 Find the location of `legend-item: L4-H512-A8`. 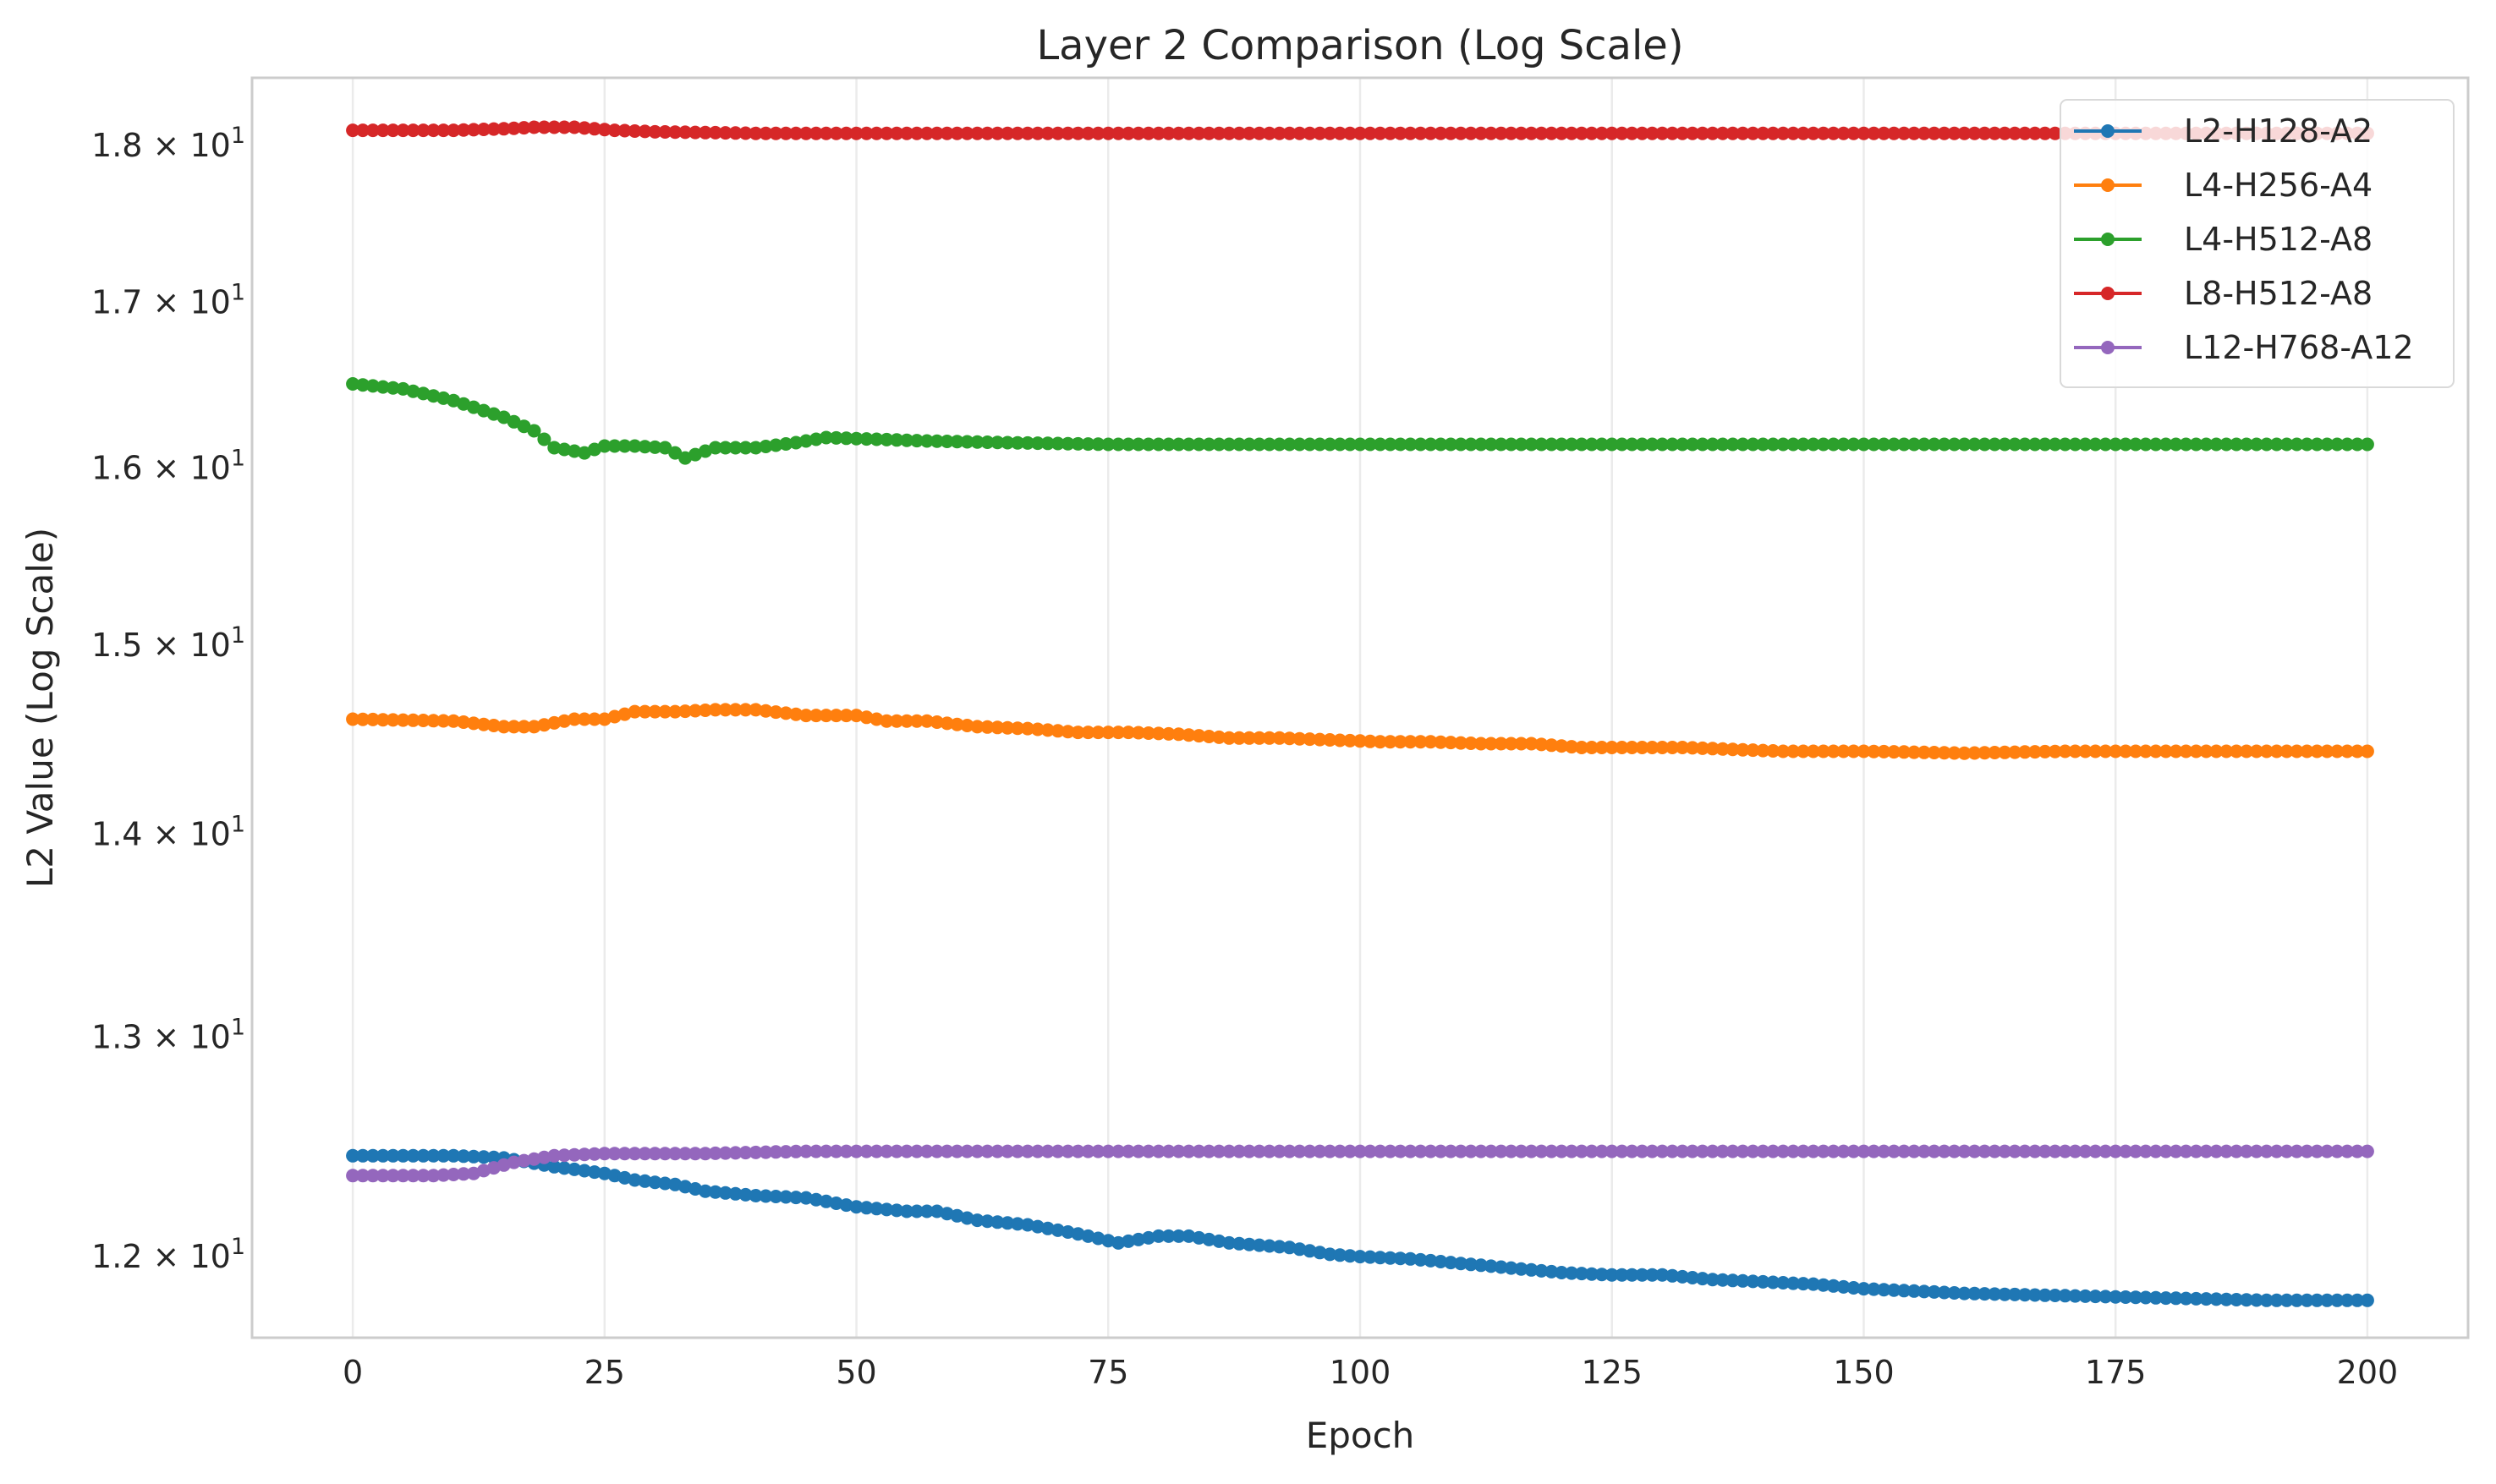

legend-item: L4-H512-A8 is located at coordinates (2223, 239).